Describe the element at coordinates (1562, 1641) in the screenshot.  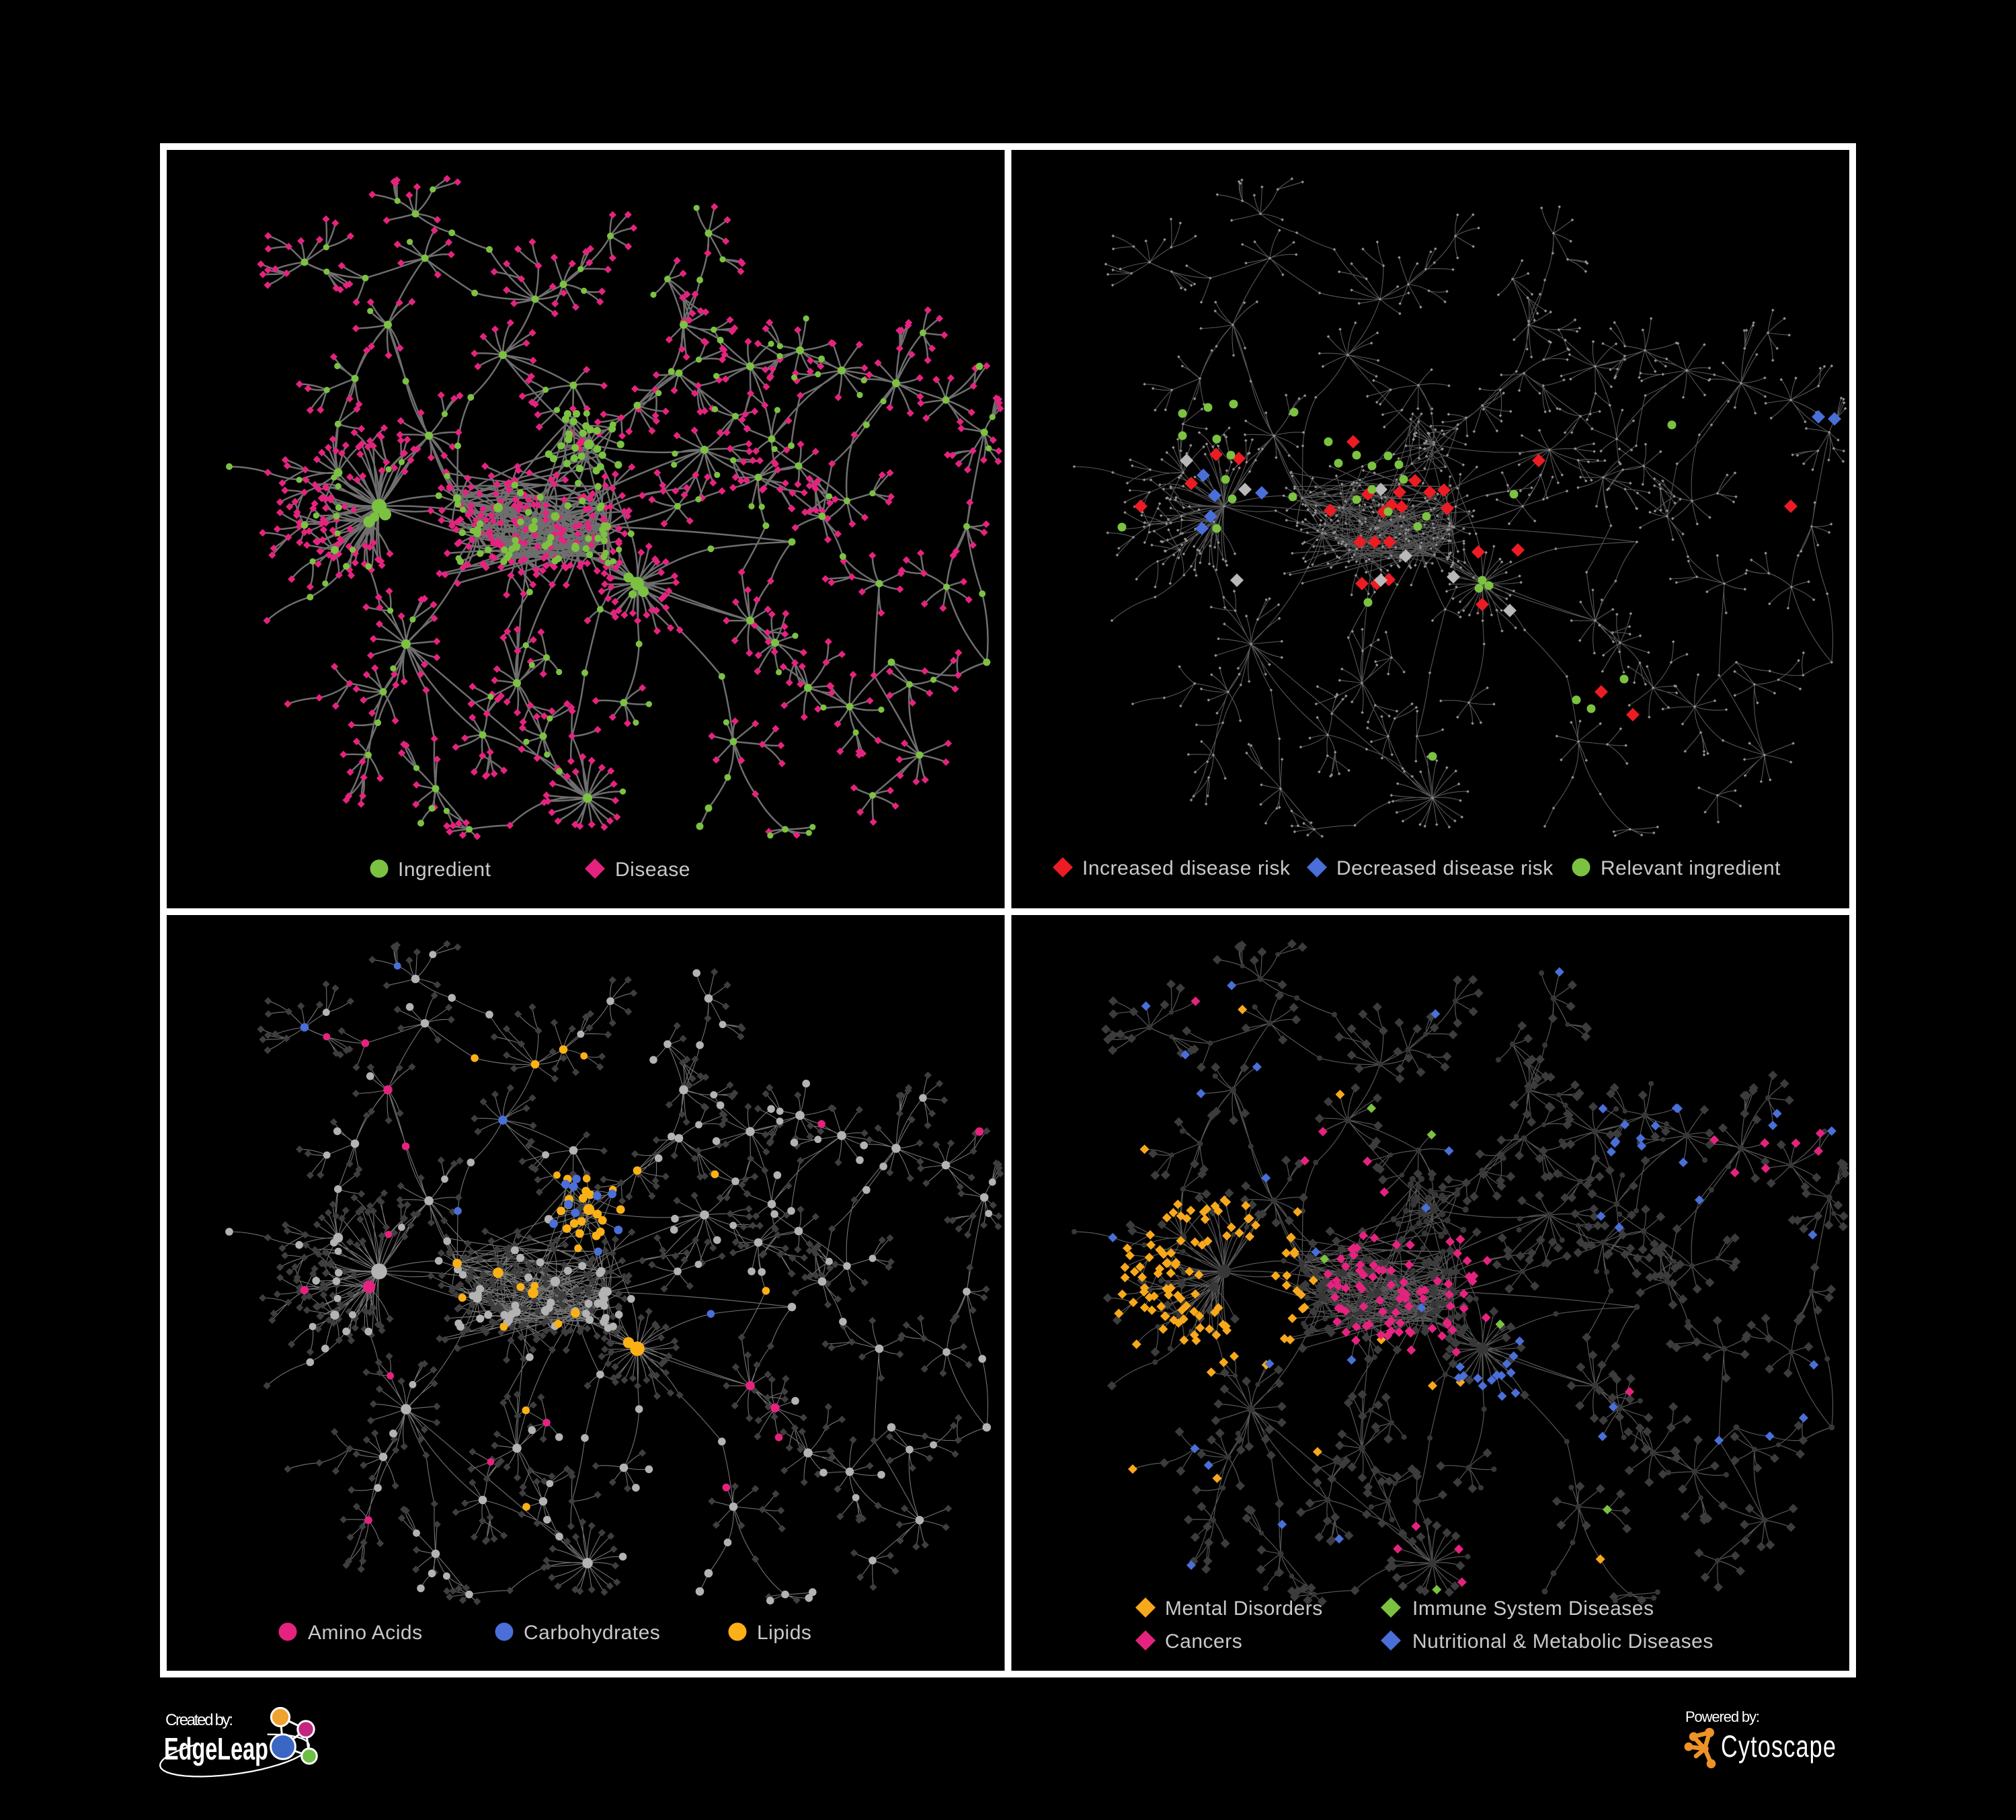
I see `svg-text:Nutritional & Metabolic Diseas: Nutritional & Metabolic Diseases` at that location.